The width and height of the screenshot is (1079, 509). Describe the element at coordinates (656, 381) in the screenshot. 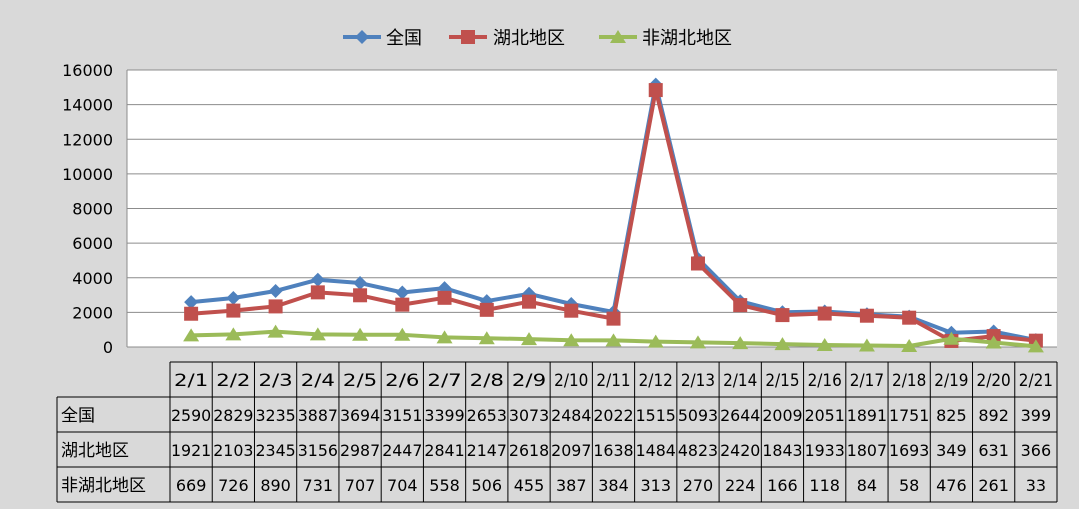

I see `table-header-cell: 2/12` at that location.